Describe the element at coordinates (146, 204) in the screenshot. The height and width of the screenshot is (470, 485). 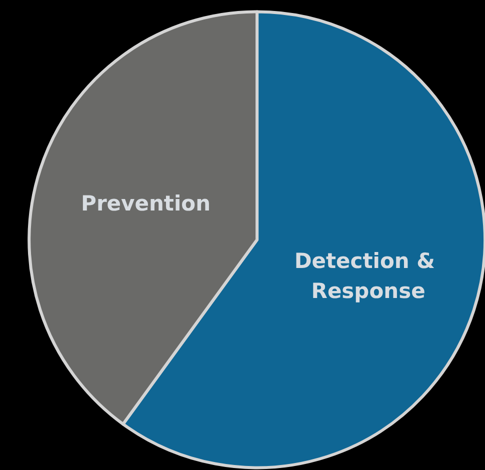
I see `slice-label: Prevention` at that location.